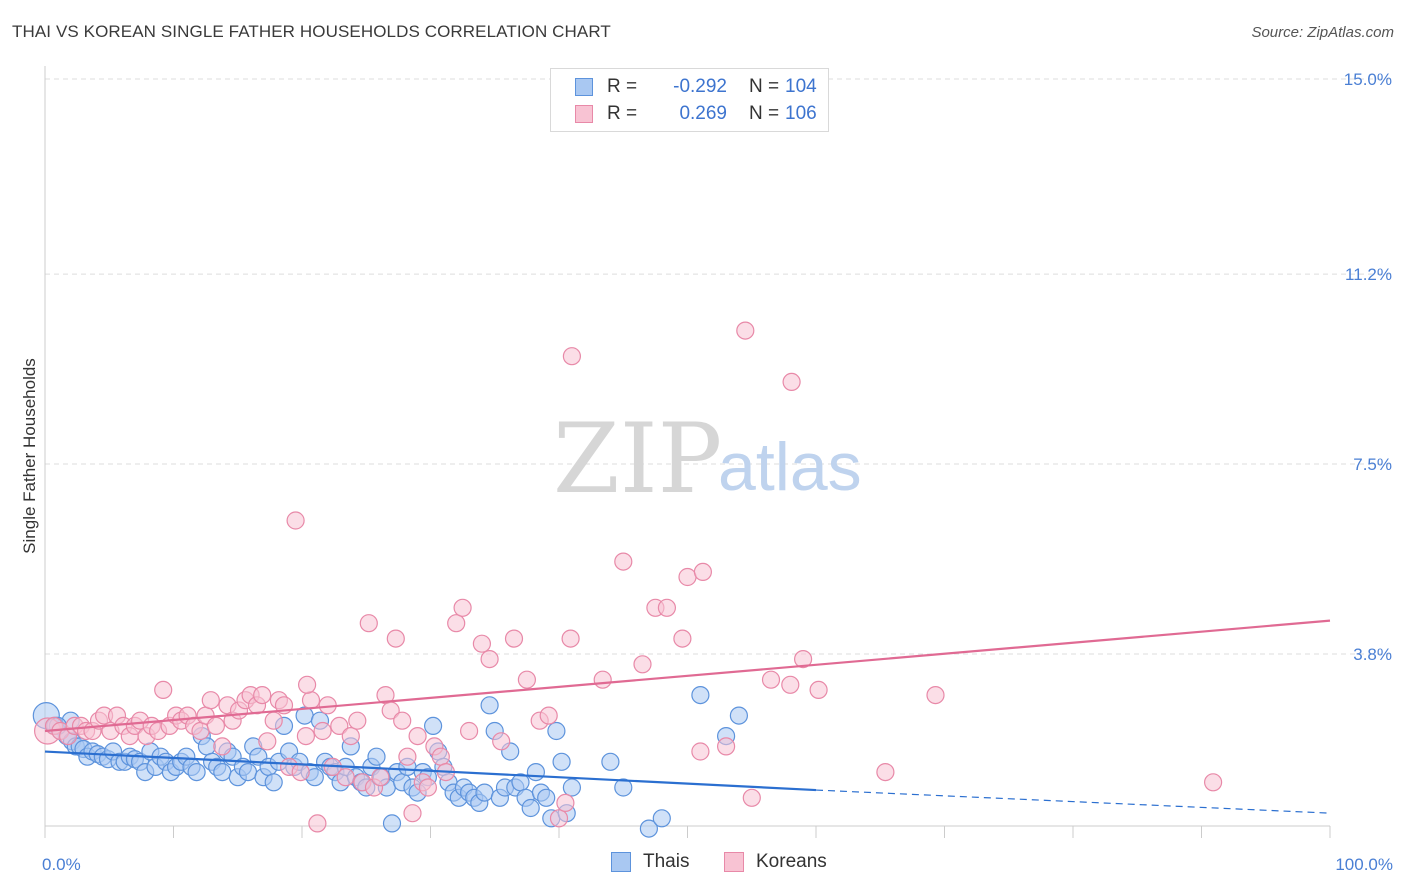 The image size is (1406, 892). What do you see at coordinates (764, 113) in the screenshot?
I see `korean-n-label: N =` at bounding box center [764, 113].